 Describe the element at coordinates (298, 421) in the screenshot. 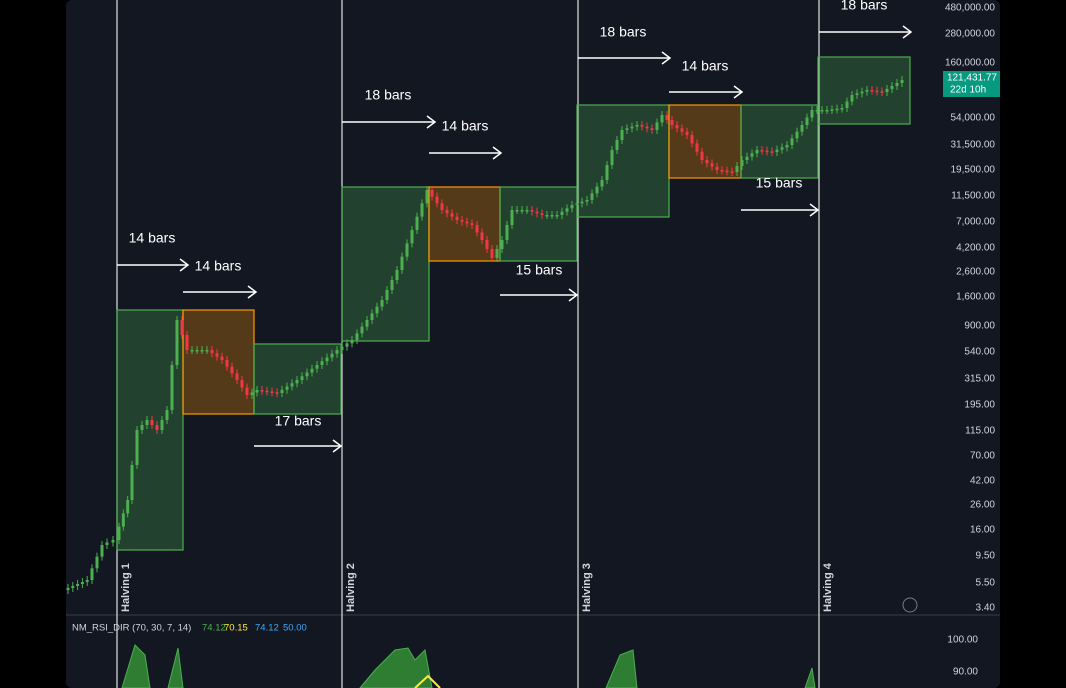

I see `bars-label: 17 bars` at that location.